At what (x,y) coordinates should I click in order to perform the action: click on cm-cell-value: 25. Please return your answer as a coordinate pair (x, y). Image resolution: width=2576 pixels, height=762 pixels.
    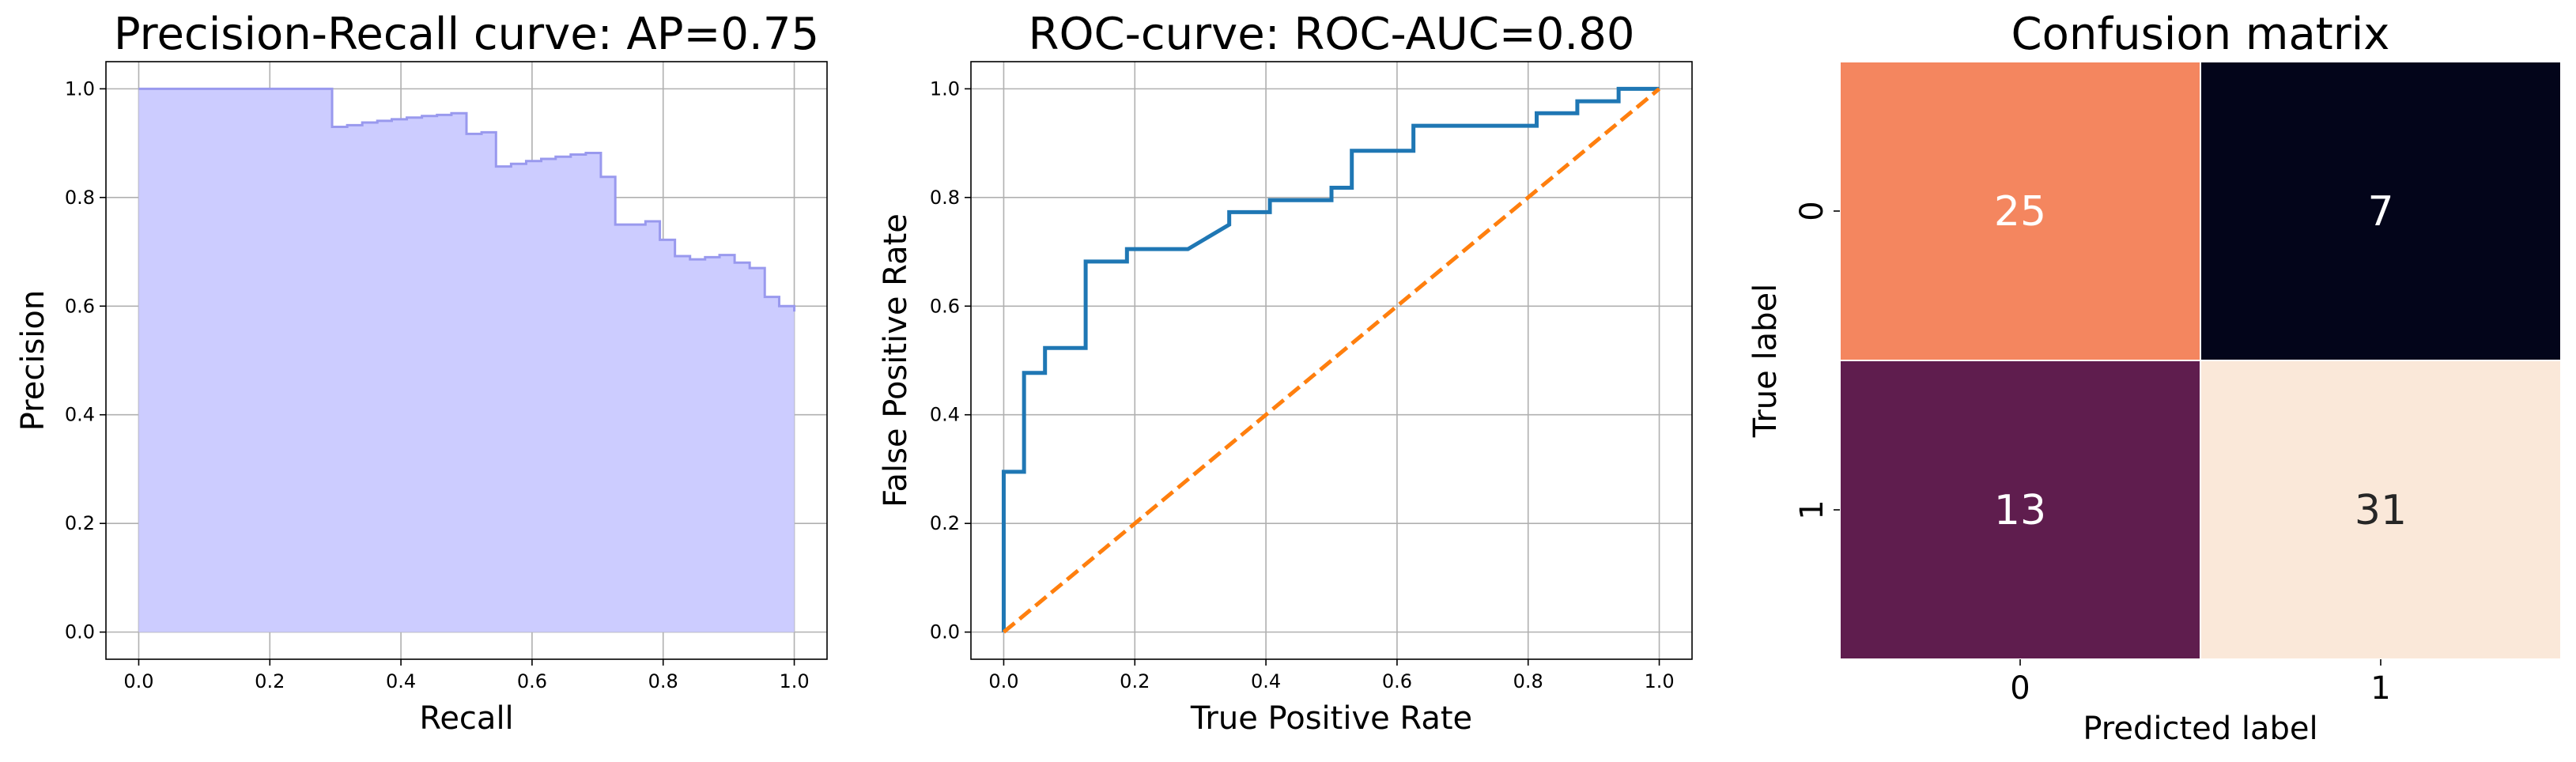
    Looking at the image, I should click on (2020, 212).